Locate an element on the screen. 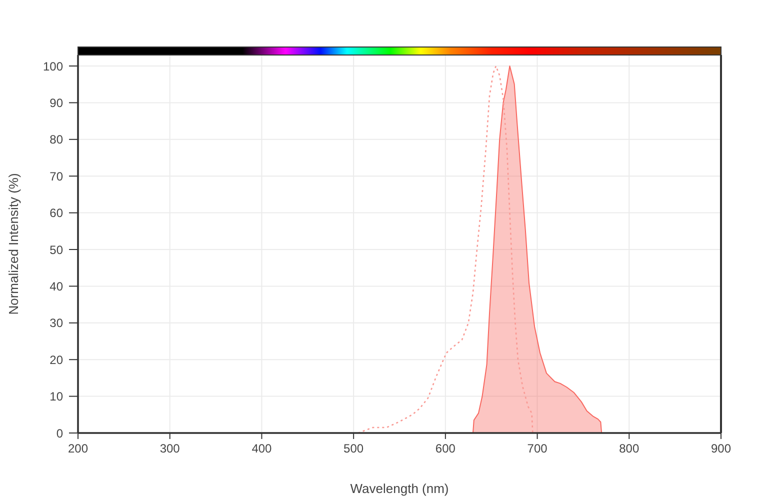 The height and width of the screenshot is (500, 760). x-tick-label: 800 is located at coordinates (629, 449).